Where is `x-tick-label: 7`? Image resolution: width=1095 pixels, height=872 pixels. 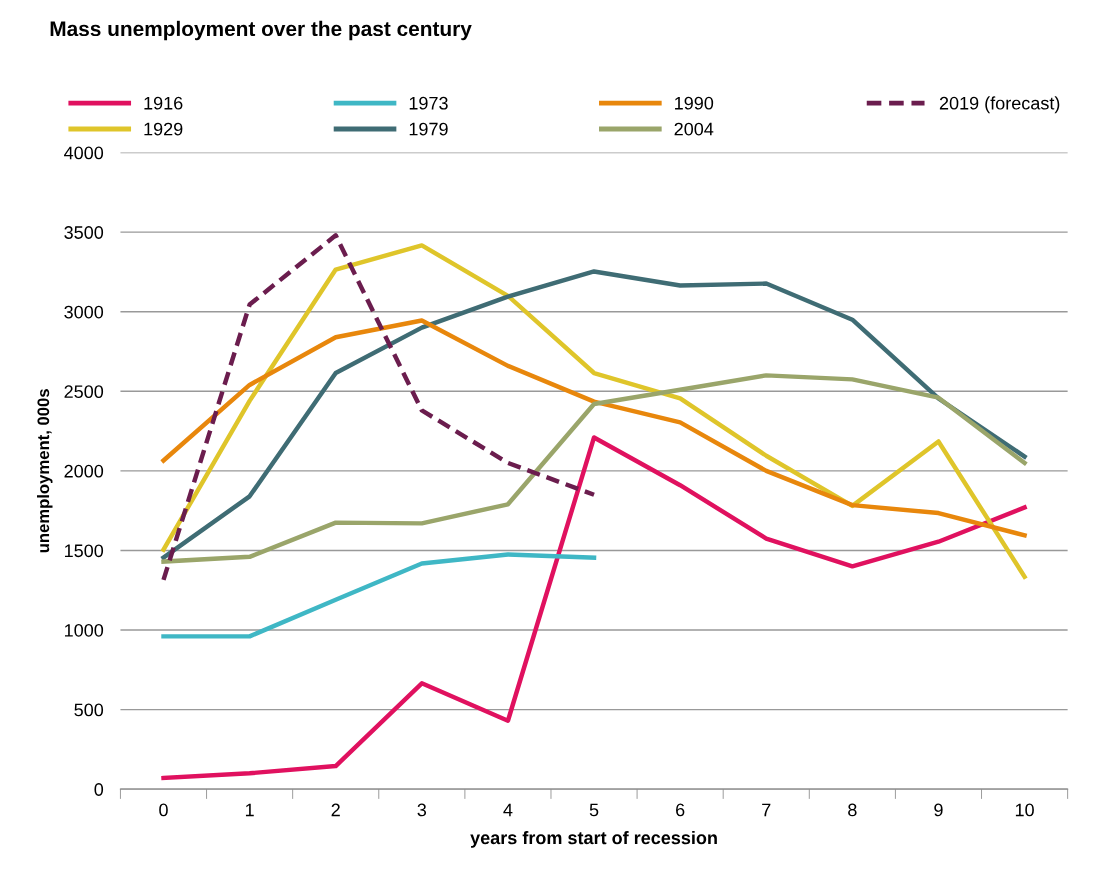
x-tick-label: 7 is located at coordinates (766, 810).